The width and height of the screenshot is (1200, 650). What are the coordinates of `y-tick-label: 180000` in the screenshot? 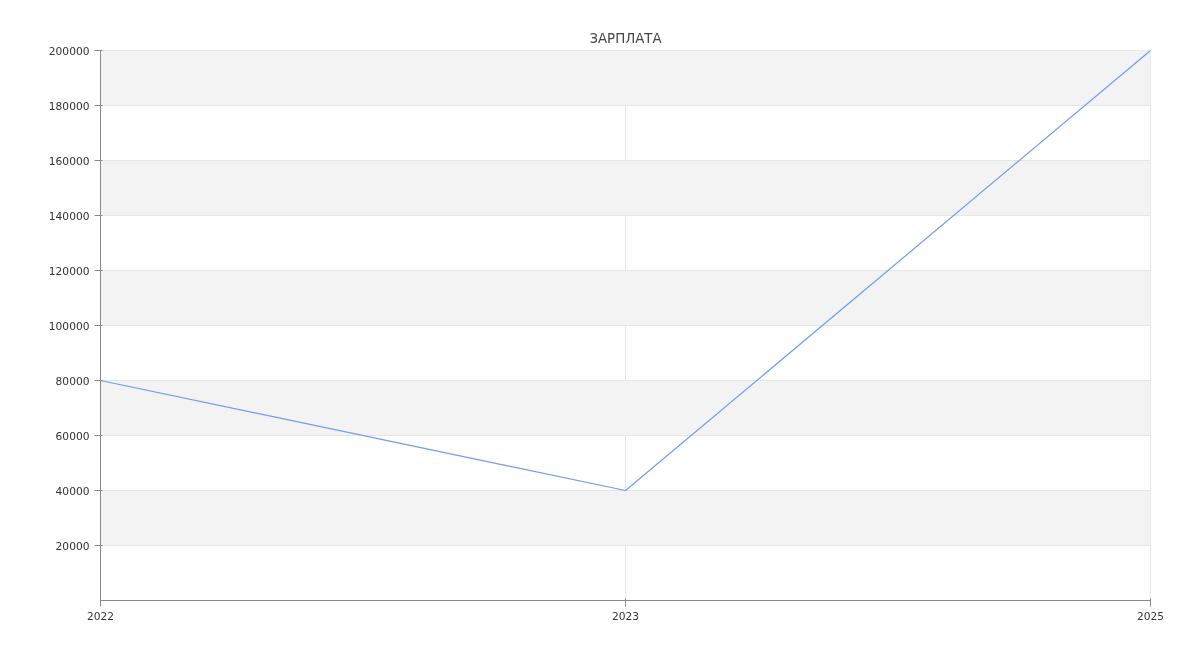 It's located at (69, 106).